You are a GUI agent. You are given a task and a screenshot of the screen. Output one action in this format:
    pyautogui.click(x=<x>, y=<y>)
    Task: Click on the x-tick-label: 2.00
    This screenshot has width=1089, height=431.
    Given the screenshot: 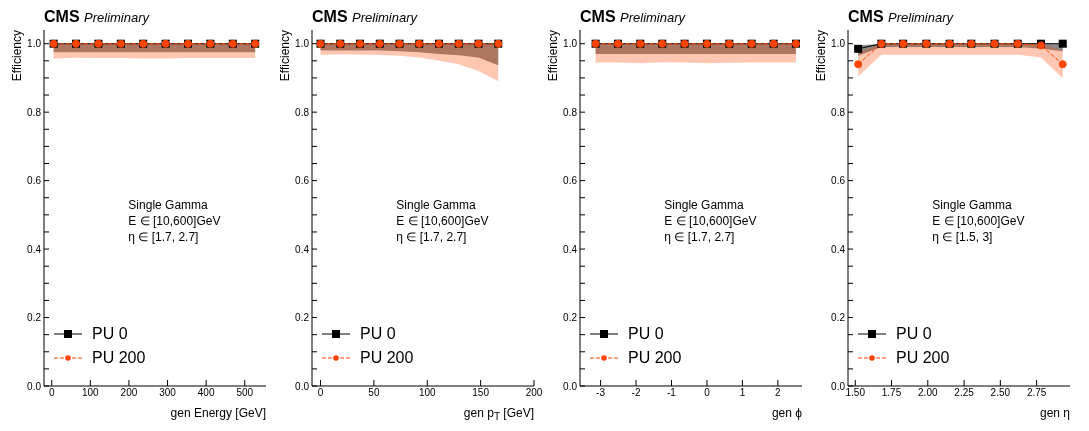 What is the action you would take?
    pyautogui.click(x=928, y=393)
    